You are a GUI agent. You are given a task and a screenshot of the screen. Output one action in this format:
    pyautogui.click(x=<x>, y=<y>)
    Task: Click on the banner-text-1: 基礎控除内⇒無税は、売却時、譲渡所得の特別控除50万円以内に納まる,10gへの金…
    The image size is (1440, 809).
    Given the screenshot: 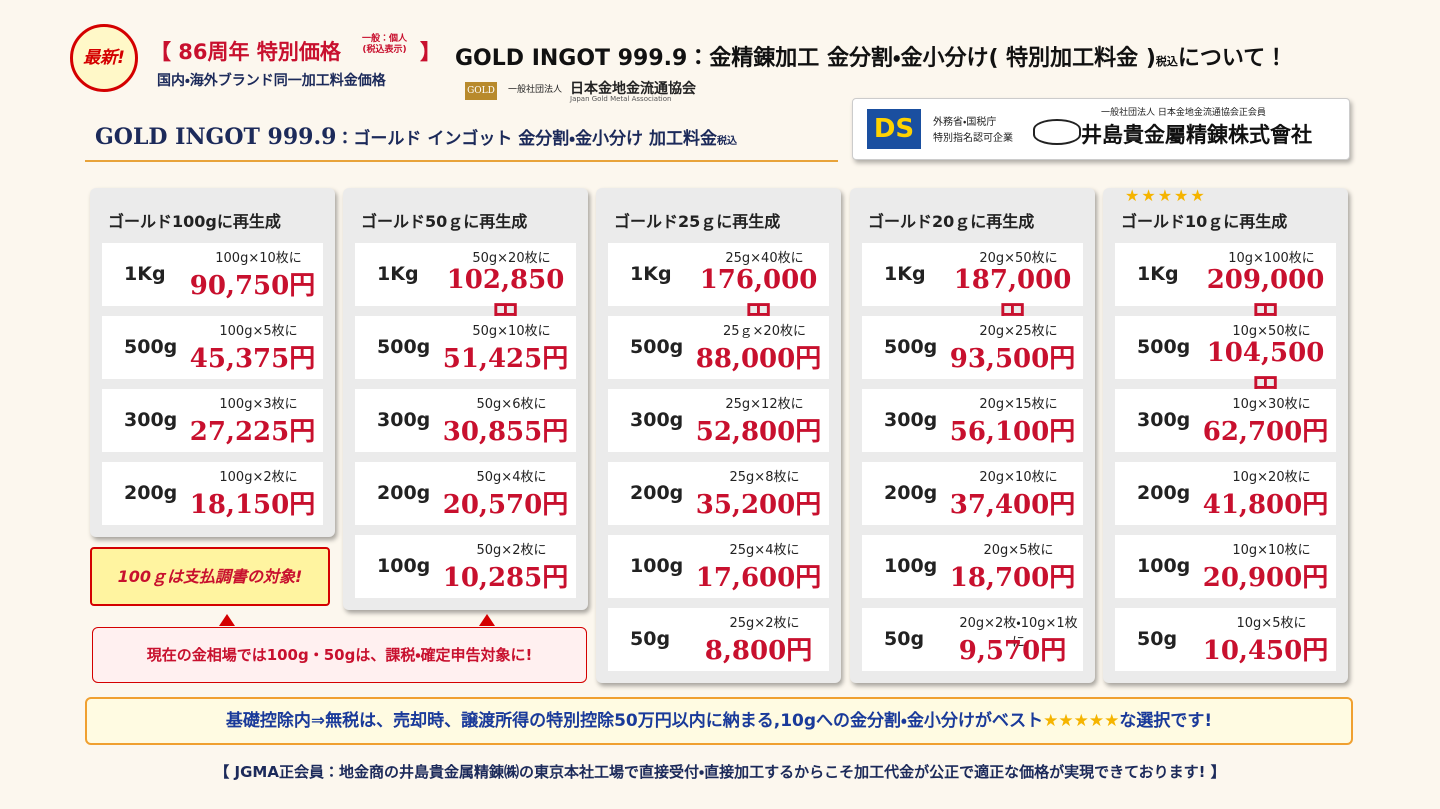 What is the action you would take?
    pyautogui.click(x=634, y=721)
    